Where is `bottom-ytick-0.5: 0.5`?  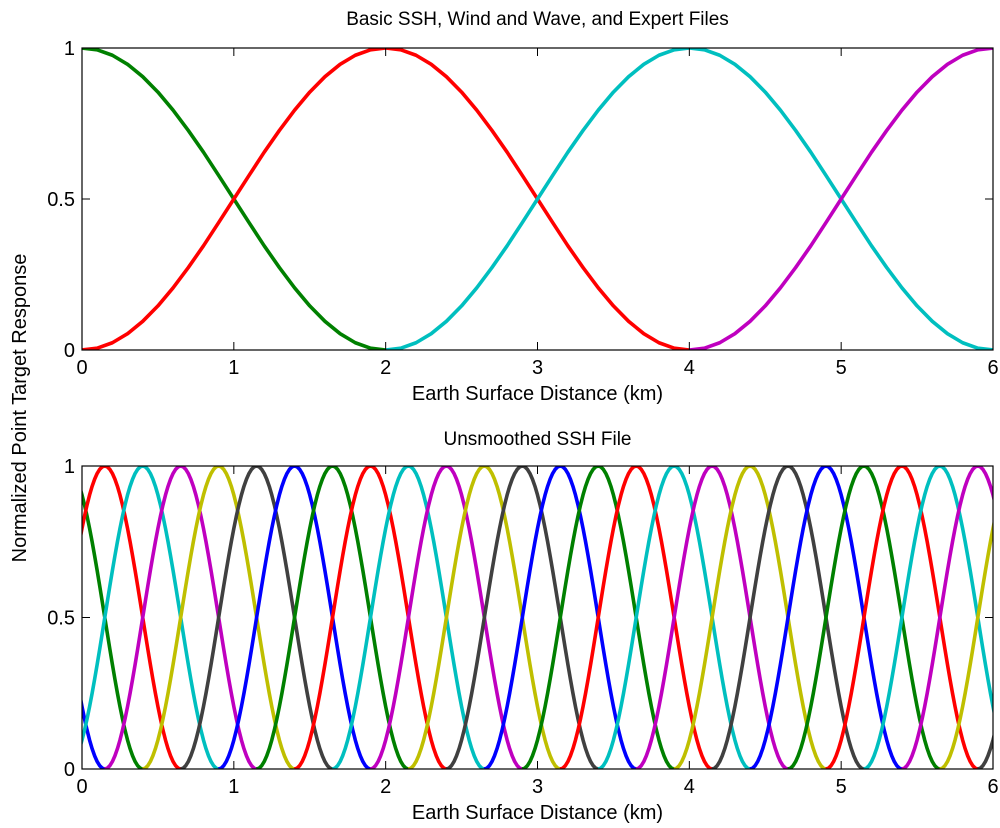
bottom-ytick-0.5: 0.5 is located at coordinates (61, 619).